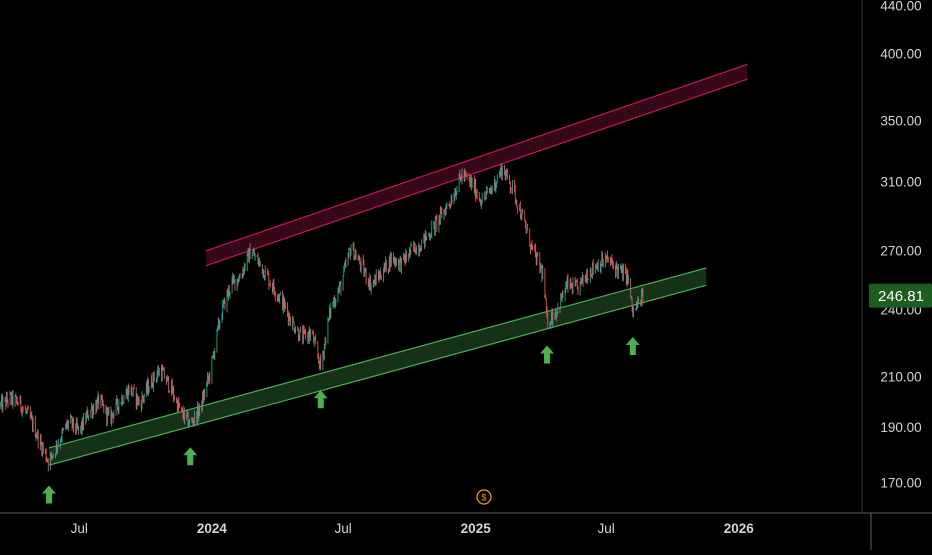 Image resolution: width=932 pixels, height=555 pixels. Describe the element at coordinates (900, 427) in the screenshot. I see `price-tick-label: 190.00` at that location.